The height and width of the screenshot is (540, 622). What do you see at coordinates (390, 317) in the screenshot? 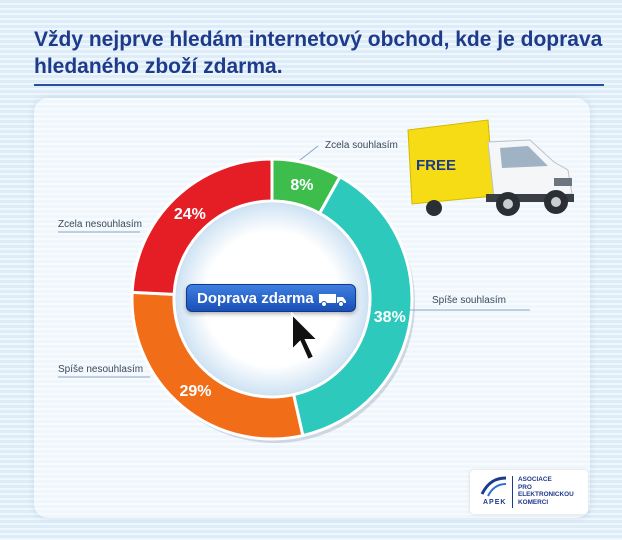
I see `slice-value-label: 38%` at bounding box center [390, 317].